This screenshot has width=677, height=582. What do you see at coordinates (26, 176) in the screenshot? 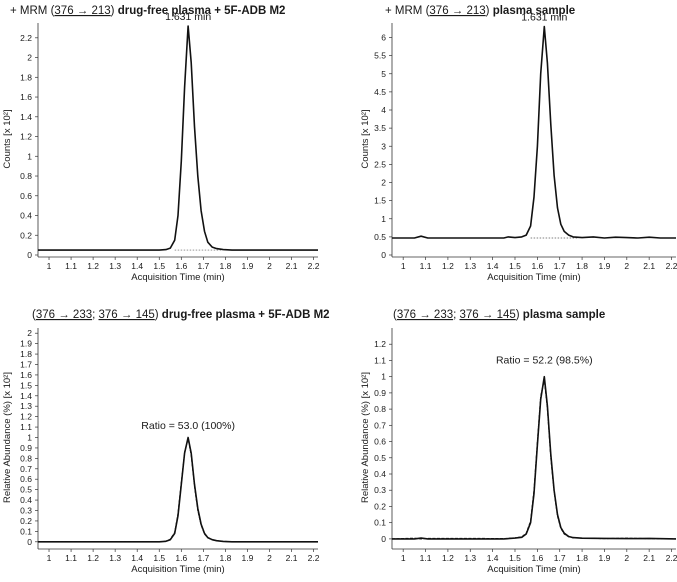
I see `y-tick-label: 0.8` at bounding box center [26, 176].